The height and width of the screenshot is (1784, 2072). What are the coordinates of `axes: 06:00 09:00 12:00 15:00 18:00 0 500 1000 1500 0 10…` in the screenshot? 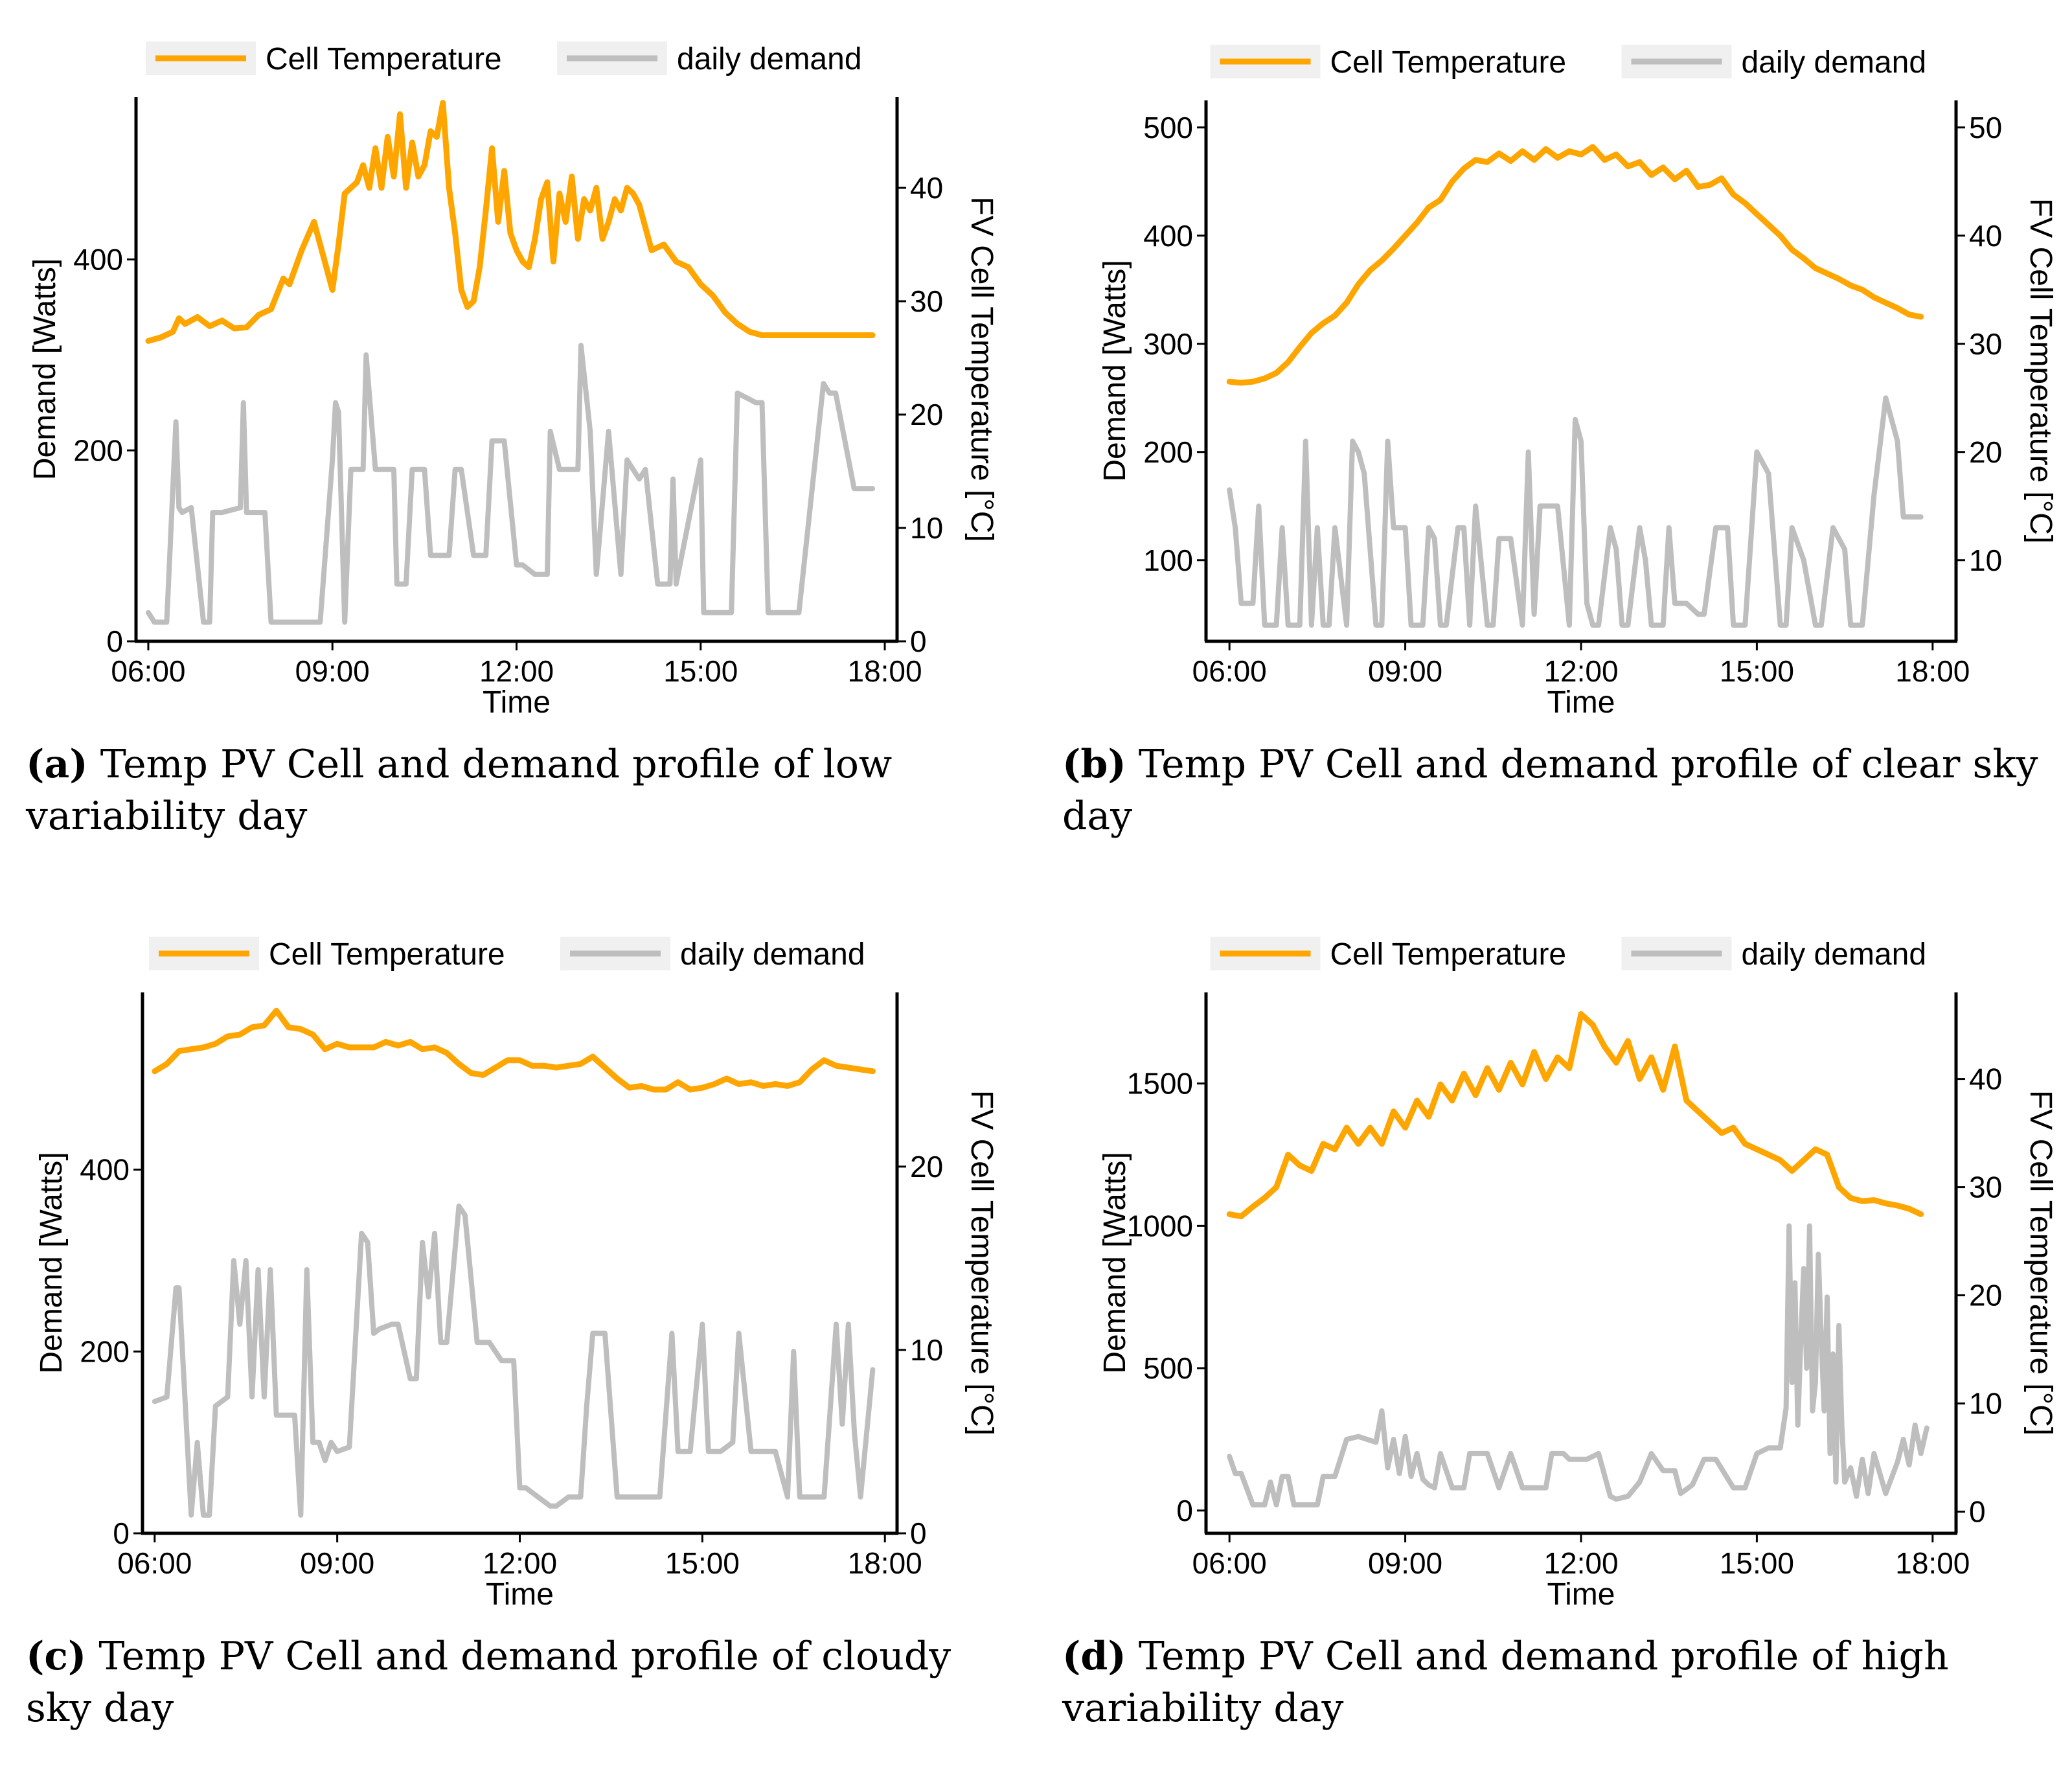 It's located at (1564, 1286).